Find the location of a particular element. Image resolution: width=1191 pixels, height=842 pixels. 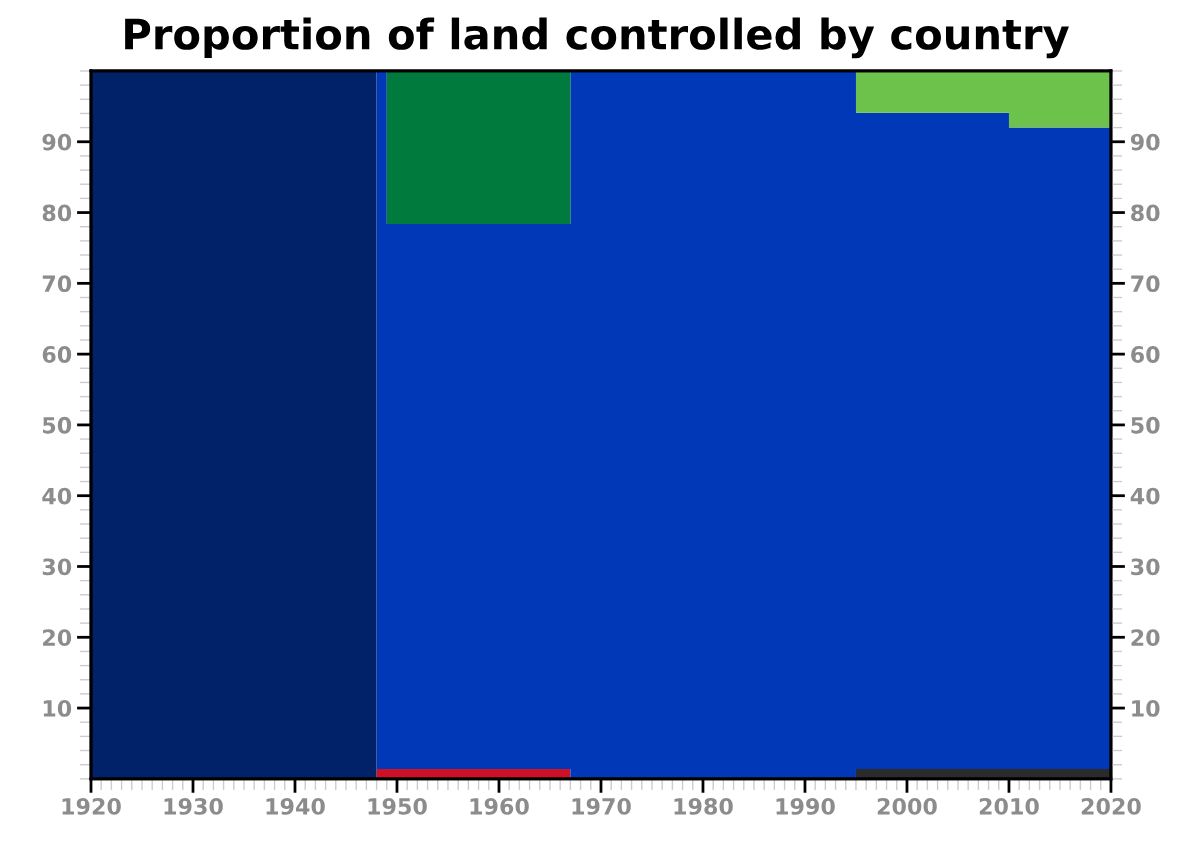

y2-tick-label: 90 is located at coordinates (1145, 142).